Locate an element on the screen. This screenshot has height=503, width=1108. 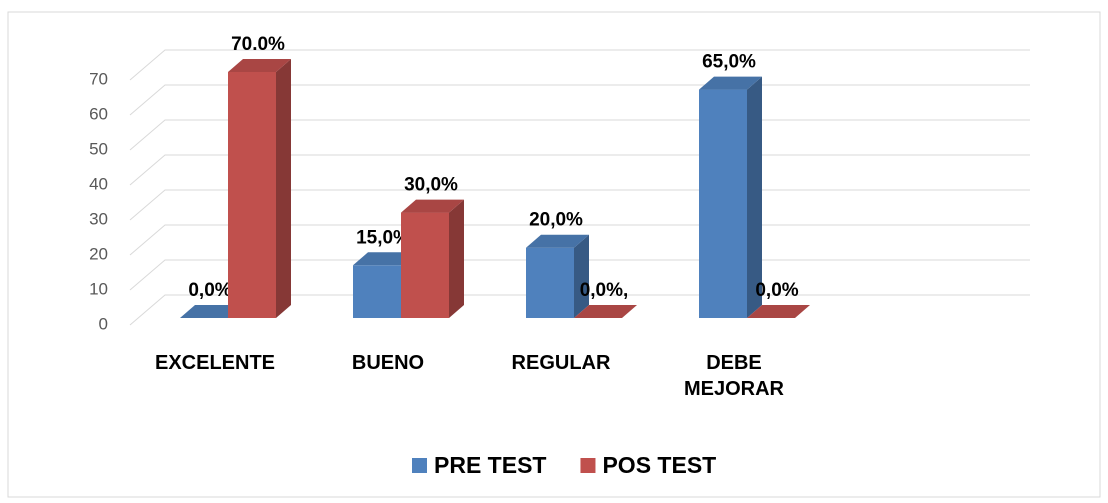
data-label: 70.0% is located at coordinates (258, 44).